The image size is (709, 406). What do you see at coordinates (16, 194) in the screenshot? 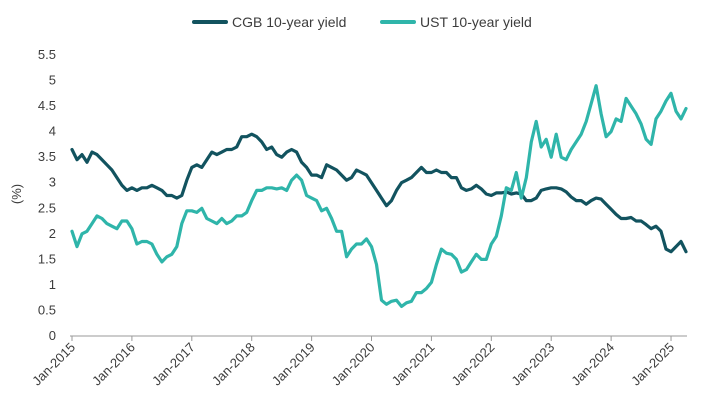
I see `y-axis-title: (%)` at bounding box center [16, 194].